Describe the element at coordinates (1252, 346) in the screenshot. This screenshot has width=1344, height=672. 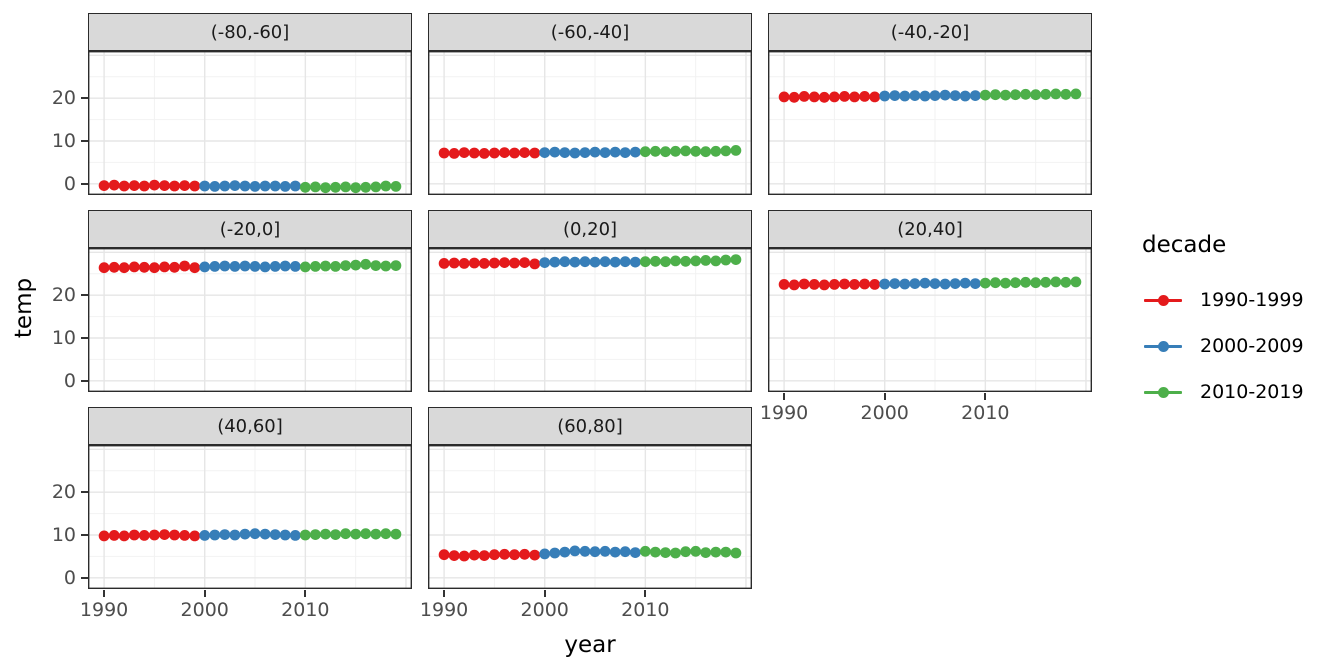
I see `legend-entry-label: 2000-2009` at that location.